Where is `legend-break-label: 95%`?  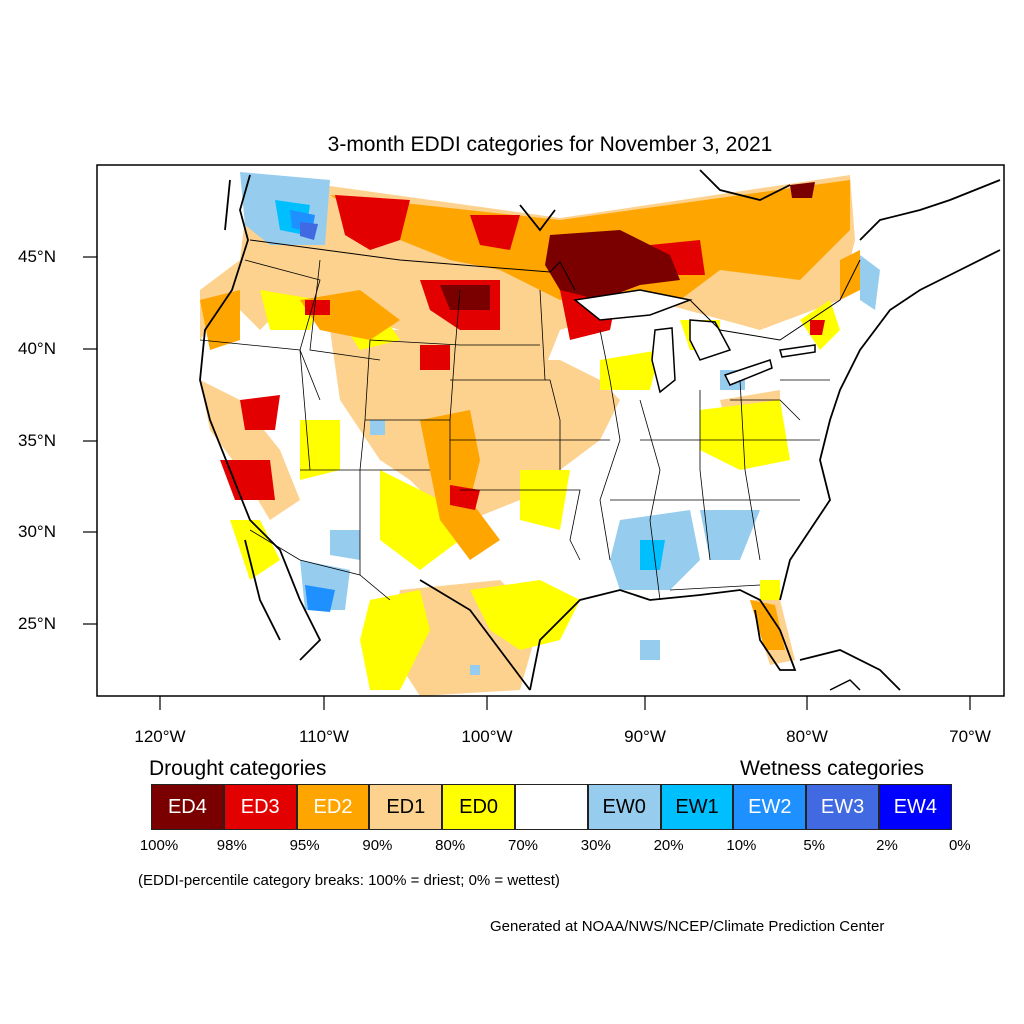 legend-break-label: 95% is located at coordinates (304, 845).